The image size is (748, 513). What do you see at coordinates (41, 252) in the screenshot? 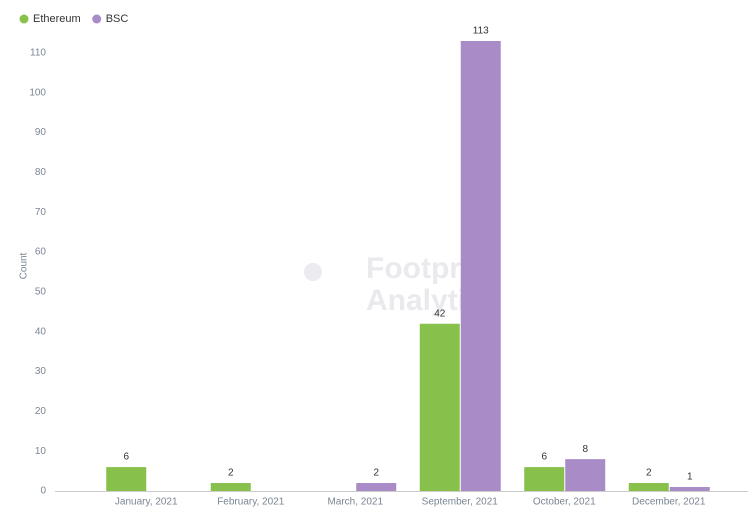
I see `y-tick-label: 60` at bounding box center [41, 252].